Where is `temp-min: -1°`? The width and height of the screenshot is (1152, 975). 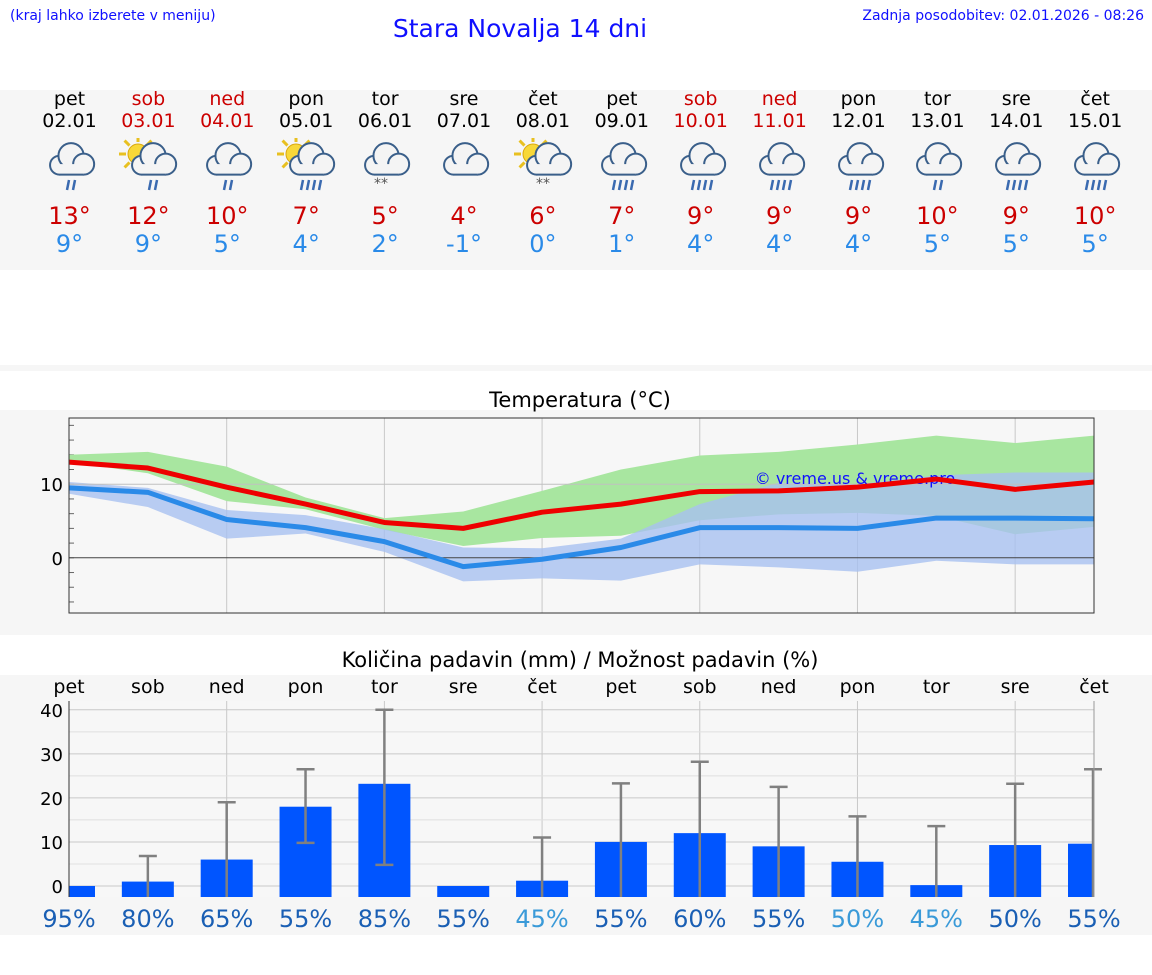 temp-min: -1° is located at coordinates (464, 244).